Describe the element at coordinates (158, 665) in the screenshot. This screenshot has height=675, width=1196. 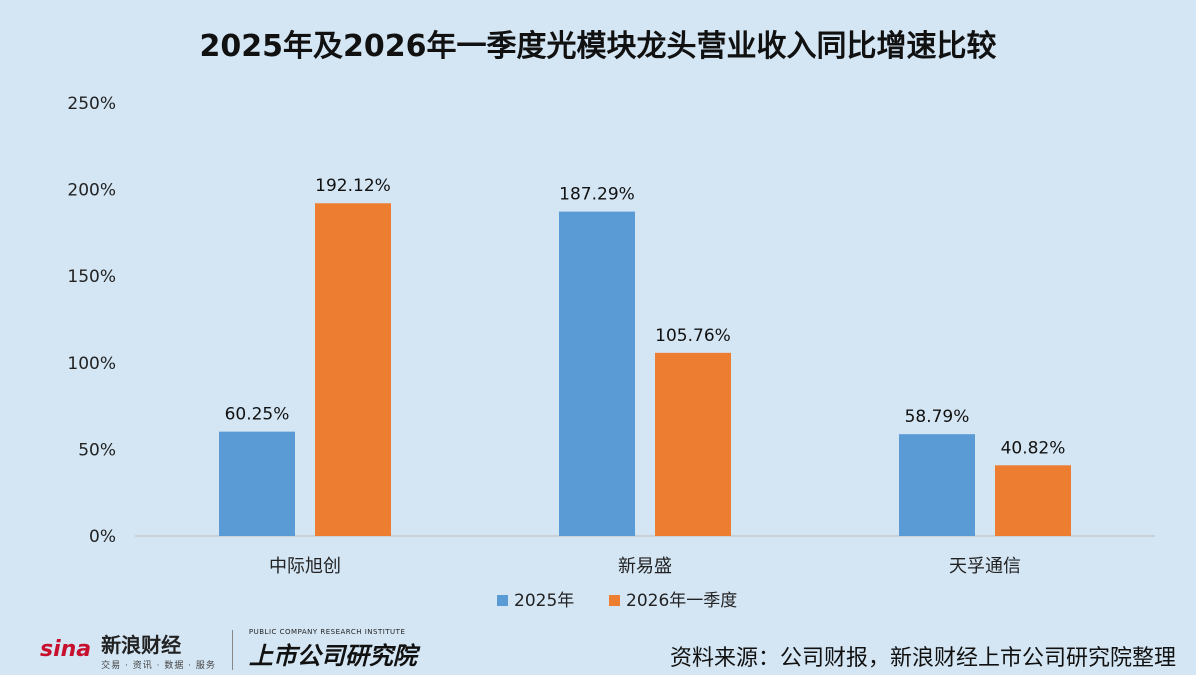
I see `sina-subtitle: 交易 · 资讯 · 数据 · 服务` at that location.